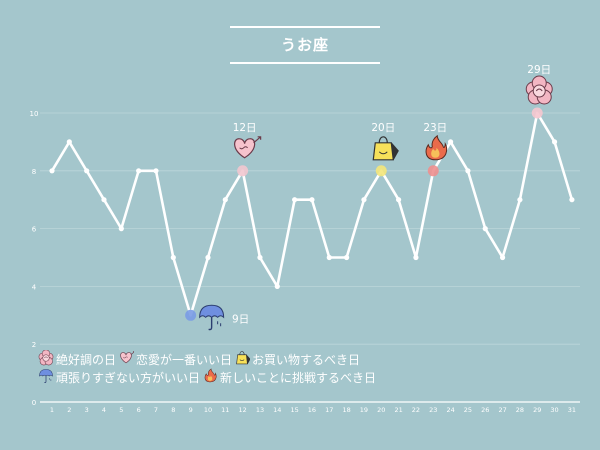 Image resolution: width=600 pixels, height=450 pixels. I want to click on x-tick-label: 29, so click(537, 410).